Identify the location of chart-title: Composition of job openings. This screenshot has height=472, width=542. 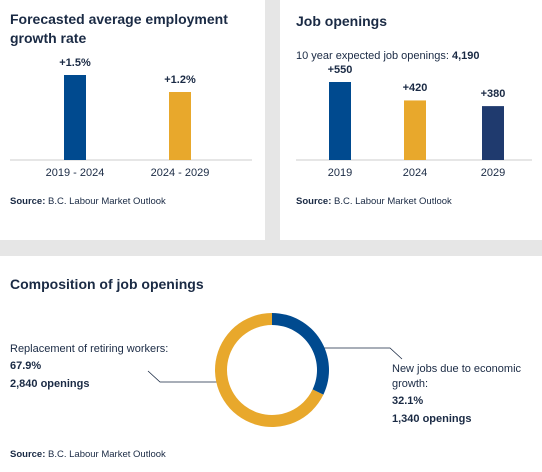
(107, 284).